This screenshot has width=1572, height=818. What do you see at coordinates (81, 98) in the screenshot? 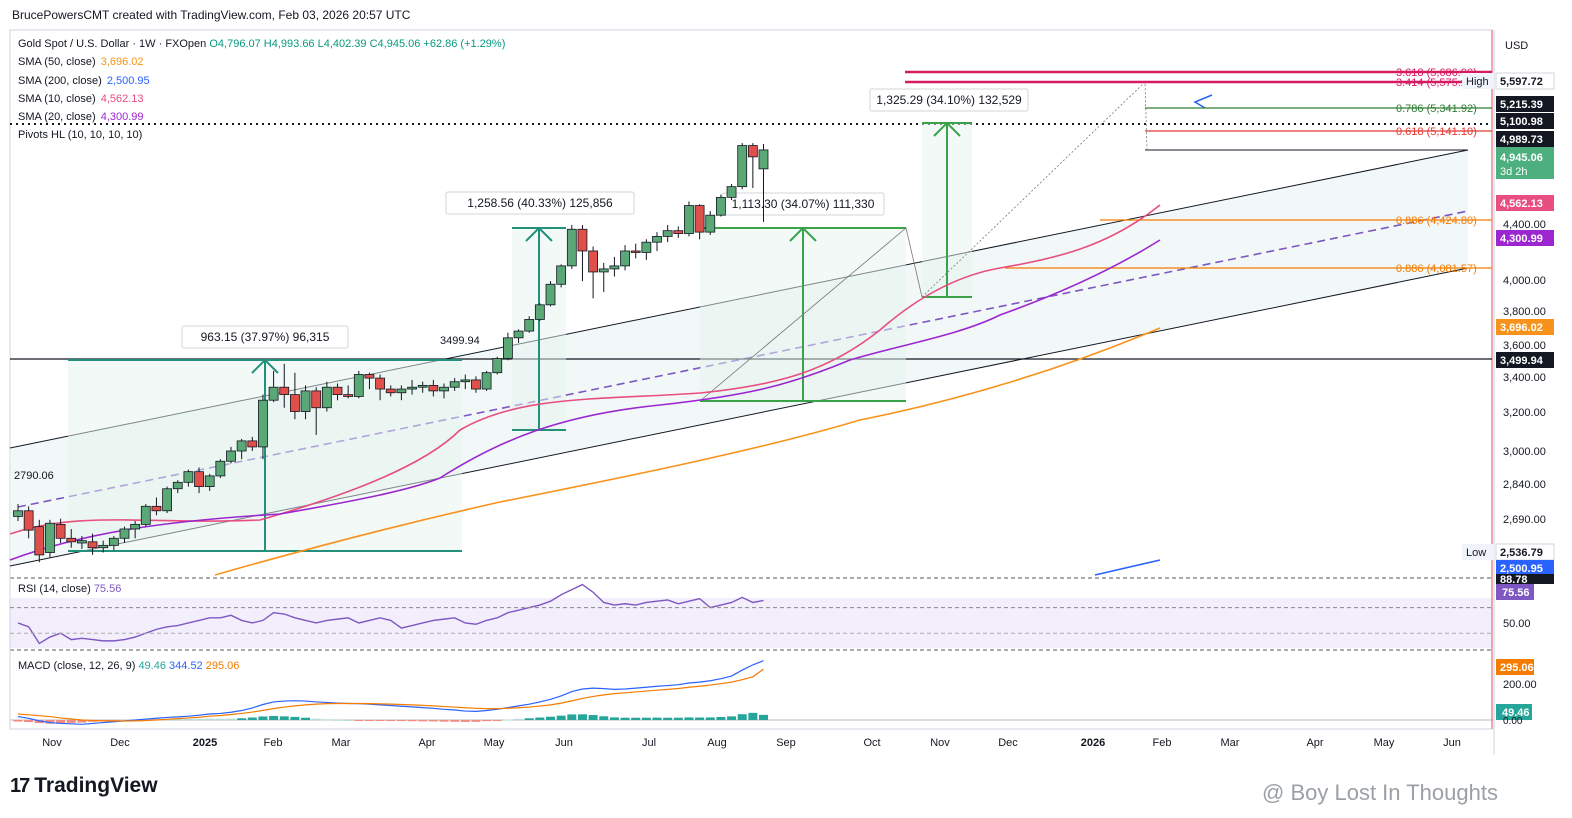
I see `legend-sma10: SMA (10, close) 4,562.13` at bounding box center [81, 98].